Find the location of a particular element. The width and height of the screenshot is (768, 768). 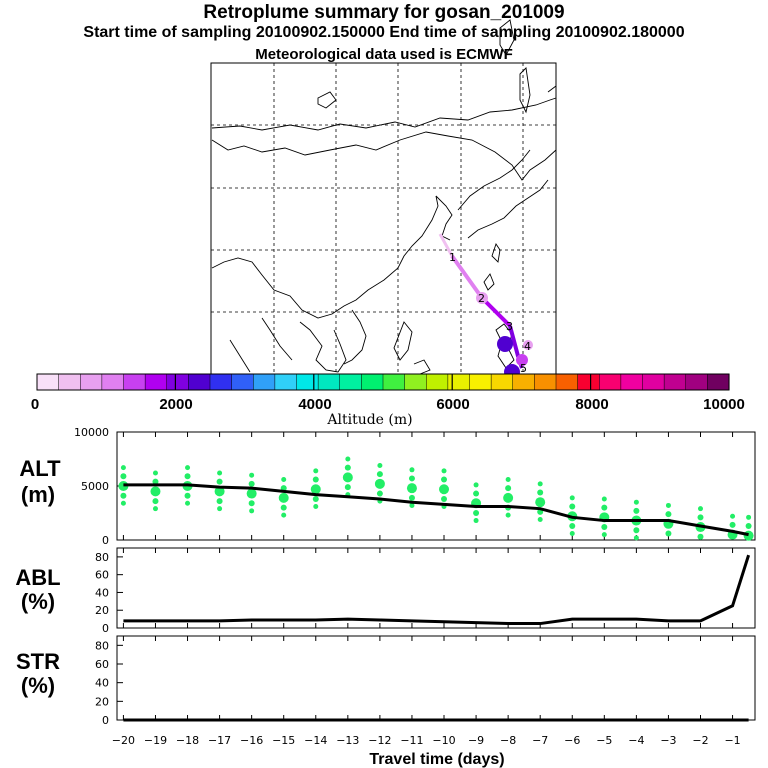

str-panel-label: STR is located at coordinates (38, 661).